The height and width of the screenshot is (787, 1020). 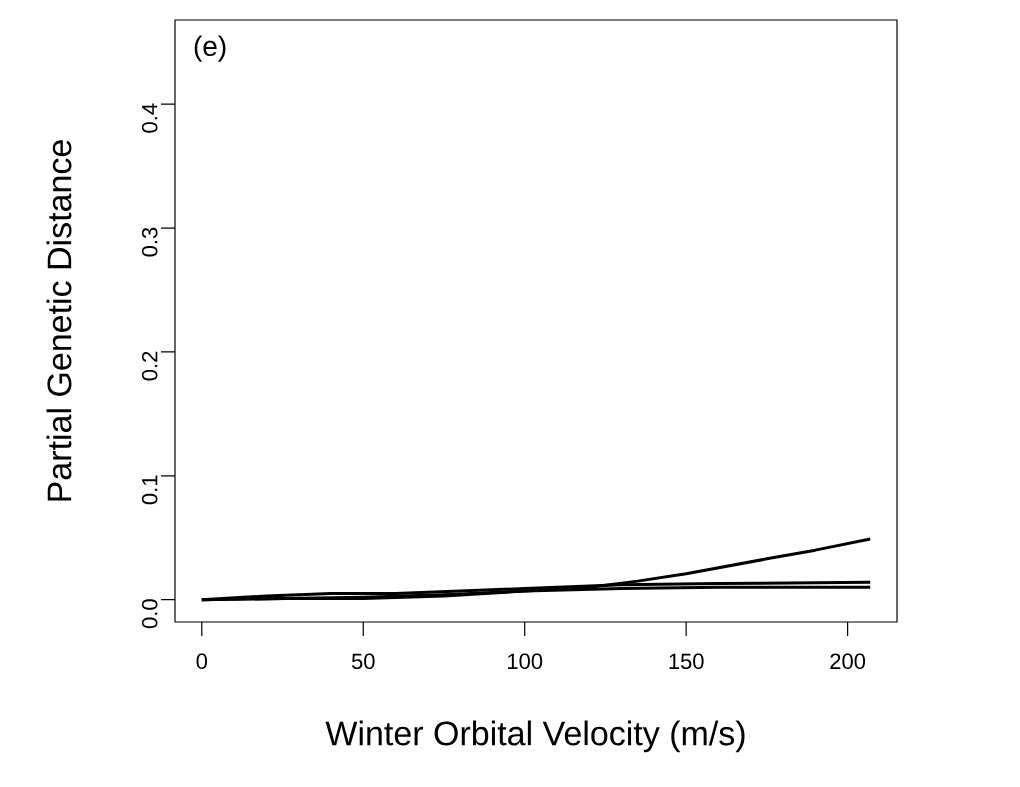 What do you see at coordinates (59, 320) in the screenshot?
I see `y-axis-title: Partial Genetic Distance` at bounding box center [59, 320].